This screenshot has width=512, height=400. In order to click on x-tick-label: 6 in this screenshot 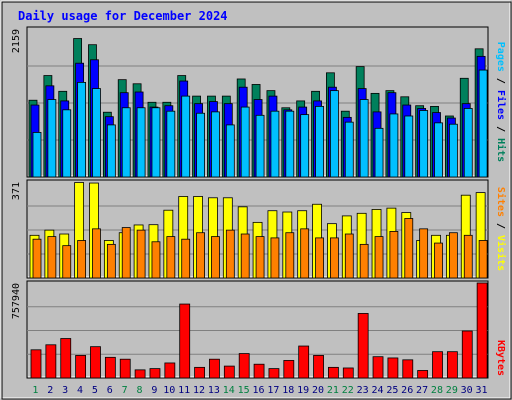, I will do `click(110, 390)`.